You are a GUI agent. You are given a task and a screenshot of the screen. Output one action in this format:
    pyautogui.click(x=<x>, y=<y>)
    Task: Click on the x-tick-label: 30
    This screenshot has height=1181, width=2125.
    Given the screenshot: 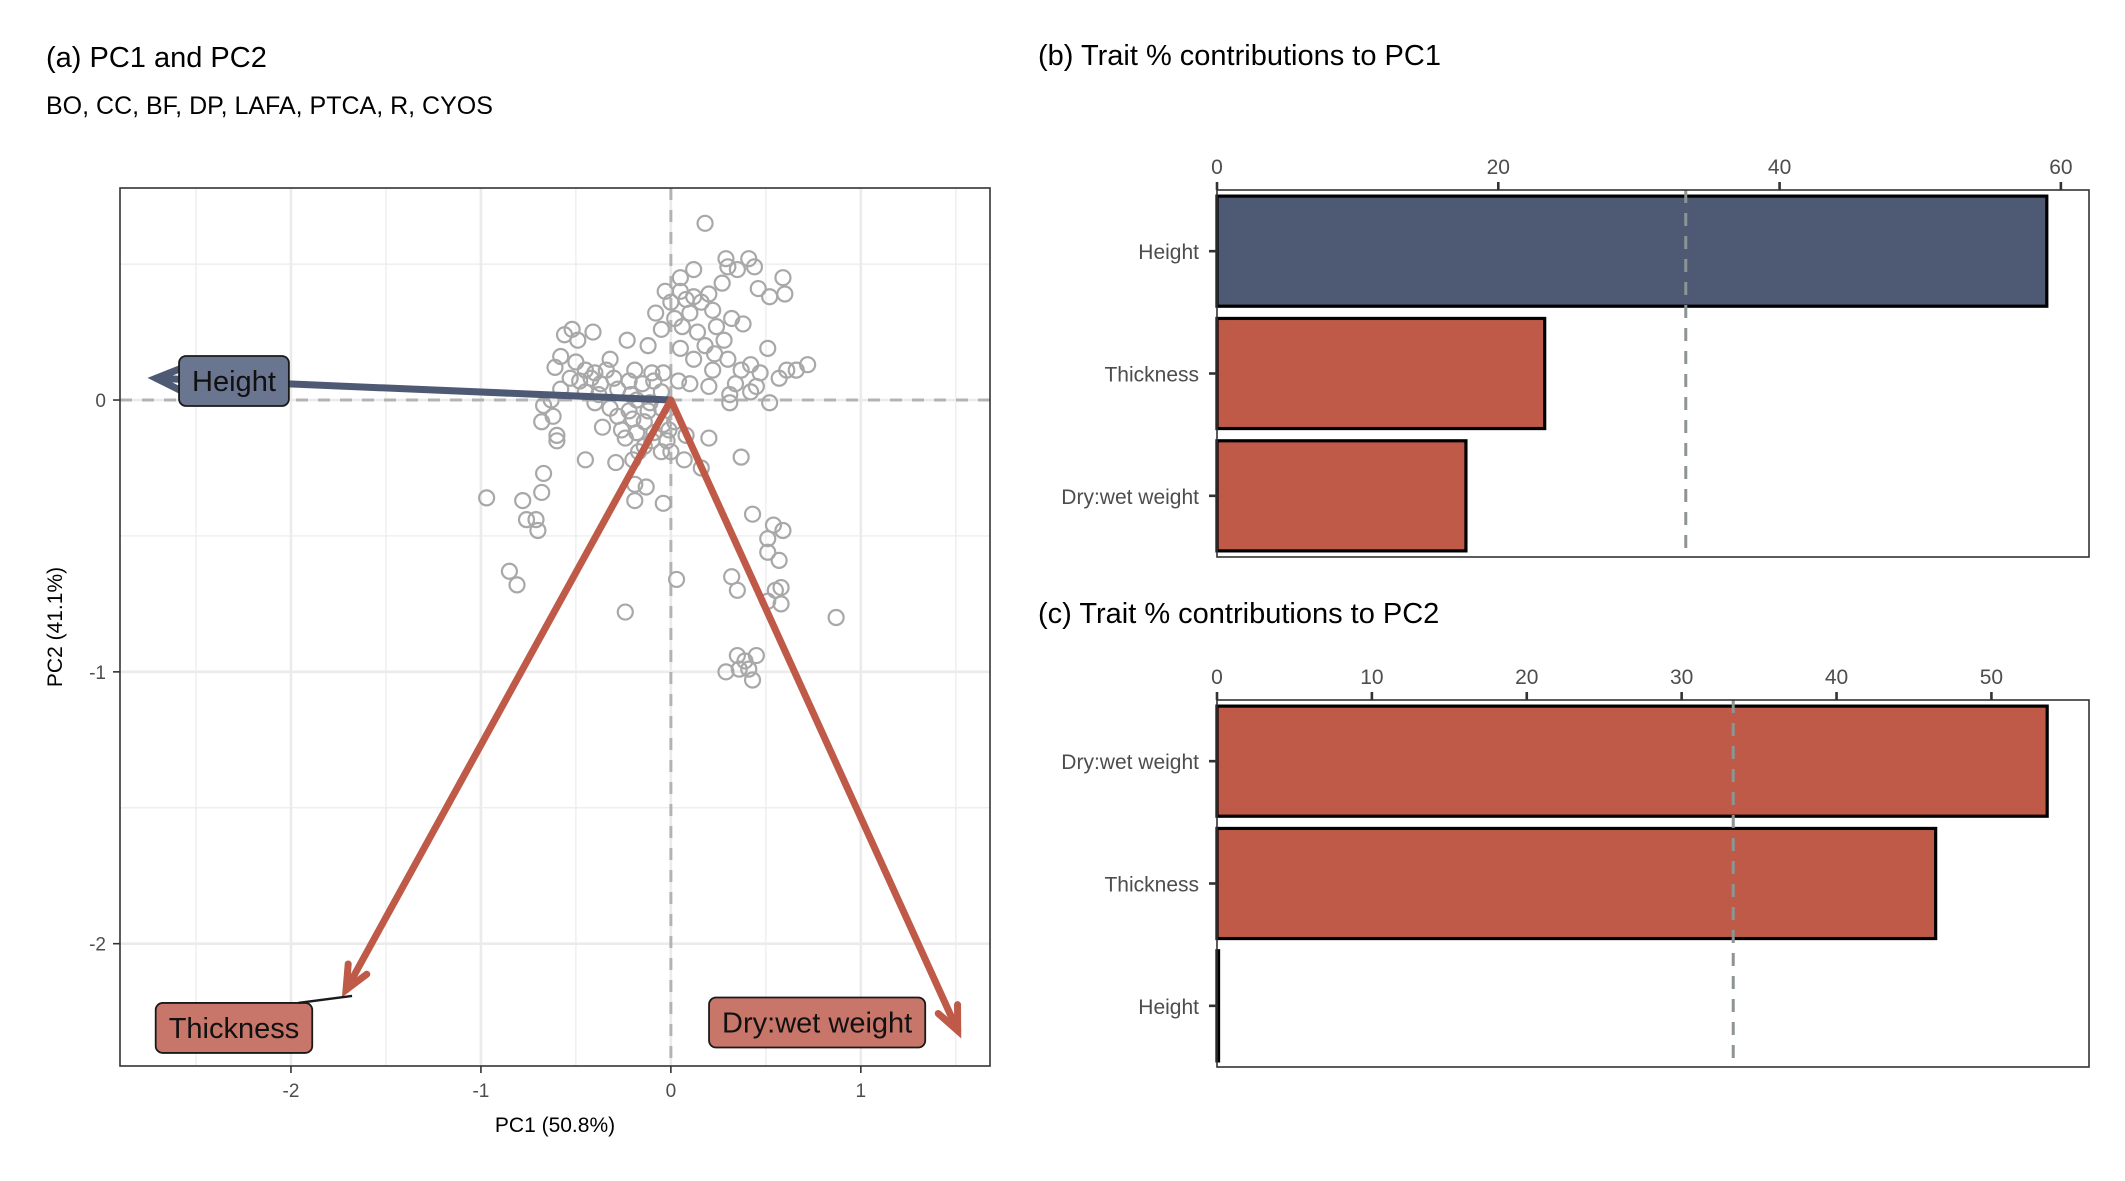 What is the action you would take?
    pyautogui.click(x=1681, y=677)
    